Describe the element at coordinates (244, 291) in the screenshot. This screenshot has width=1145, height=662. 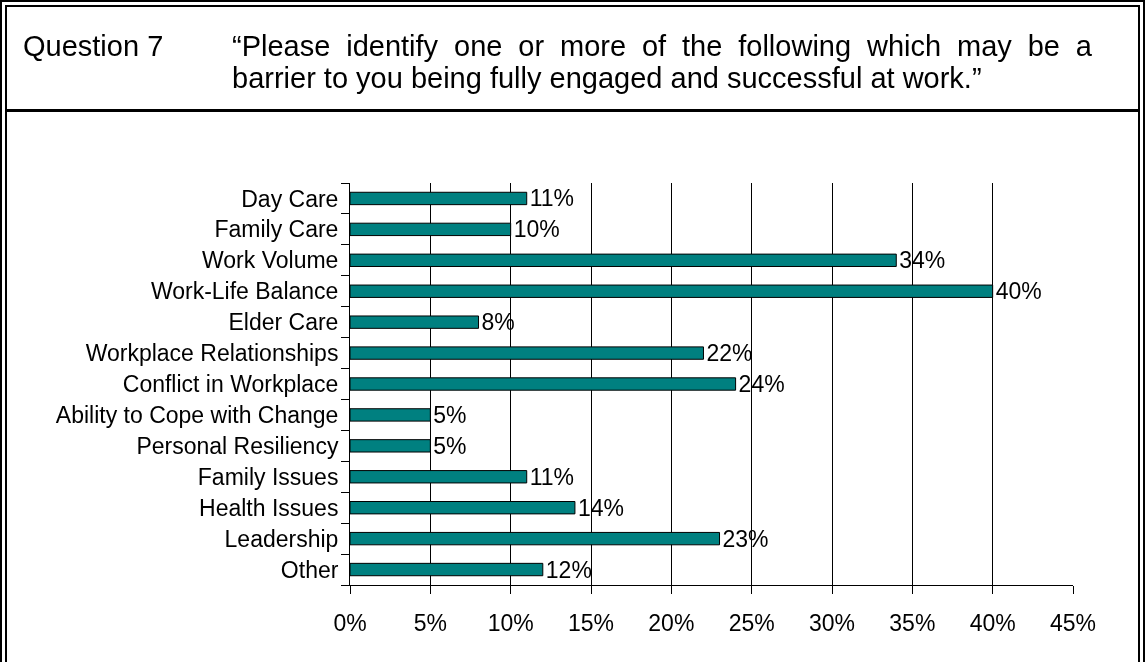
I see `y-tick-label: Work-Life Balance` at that location.